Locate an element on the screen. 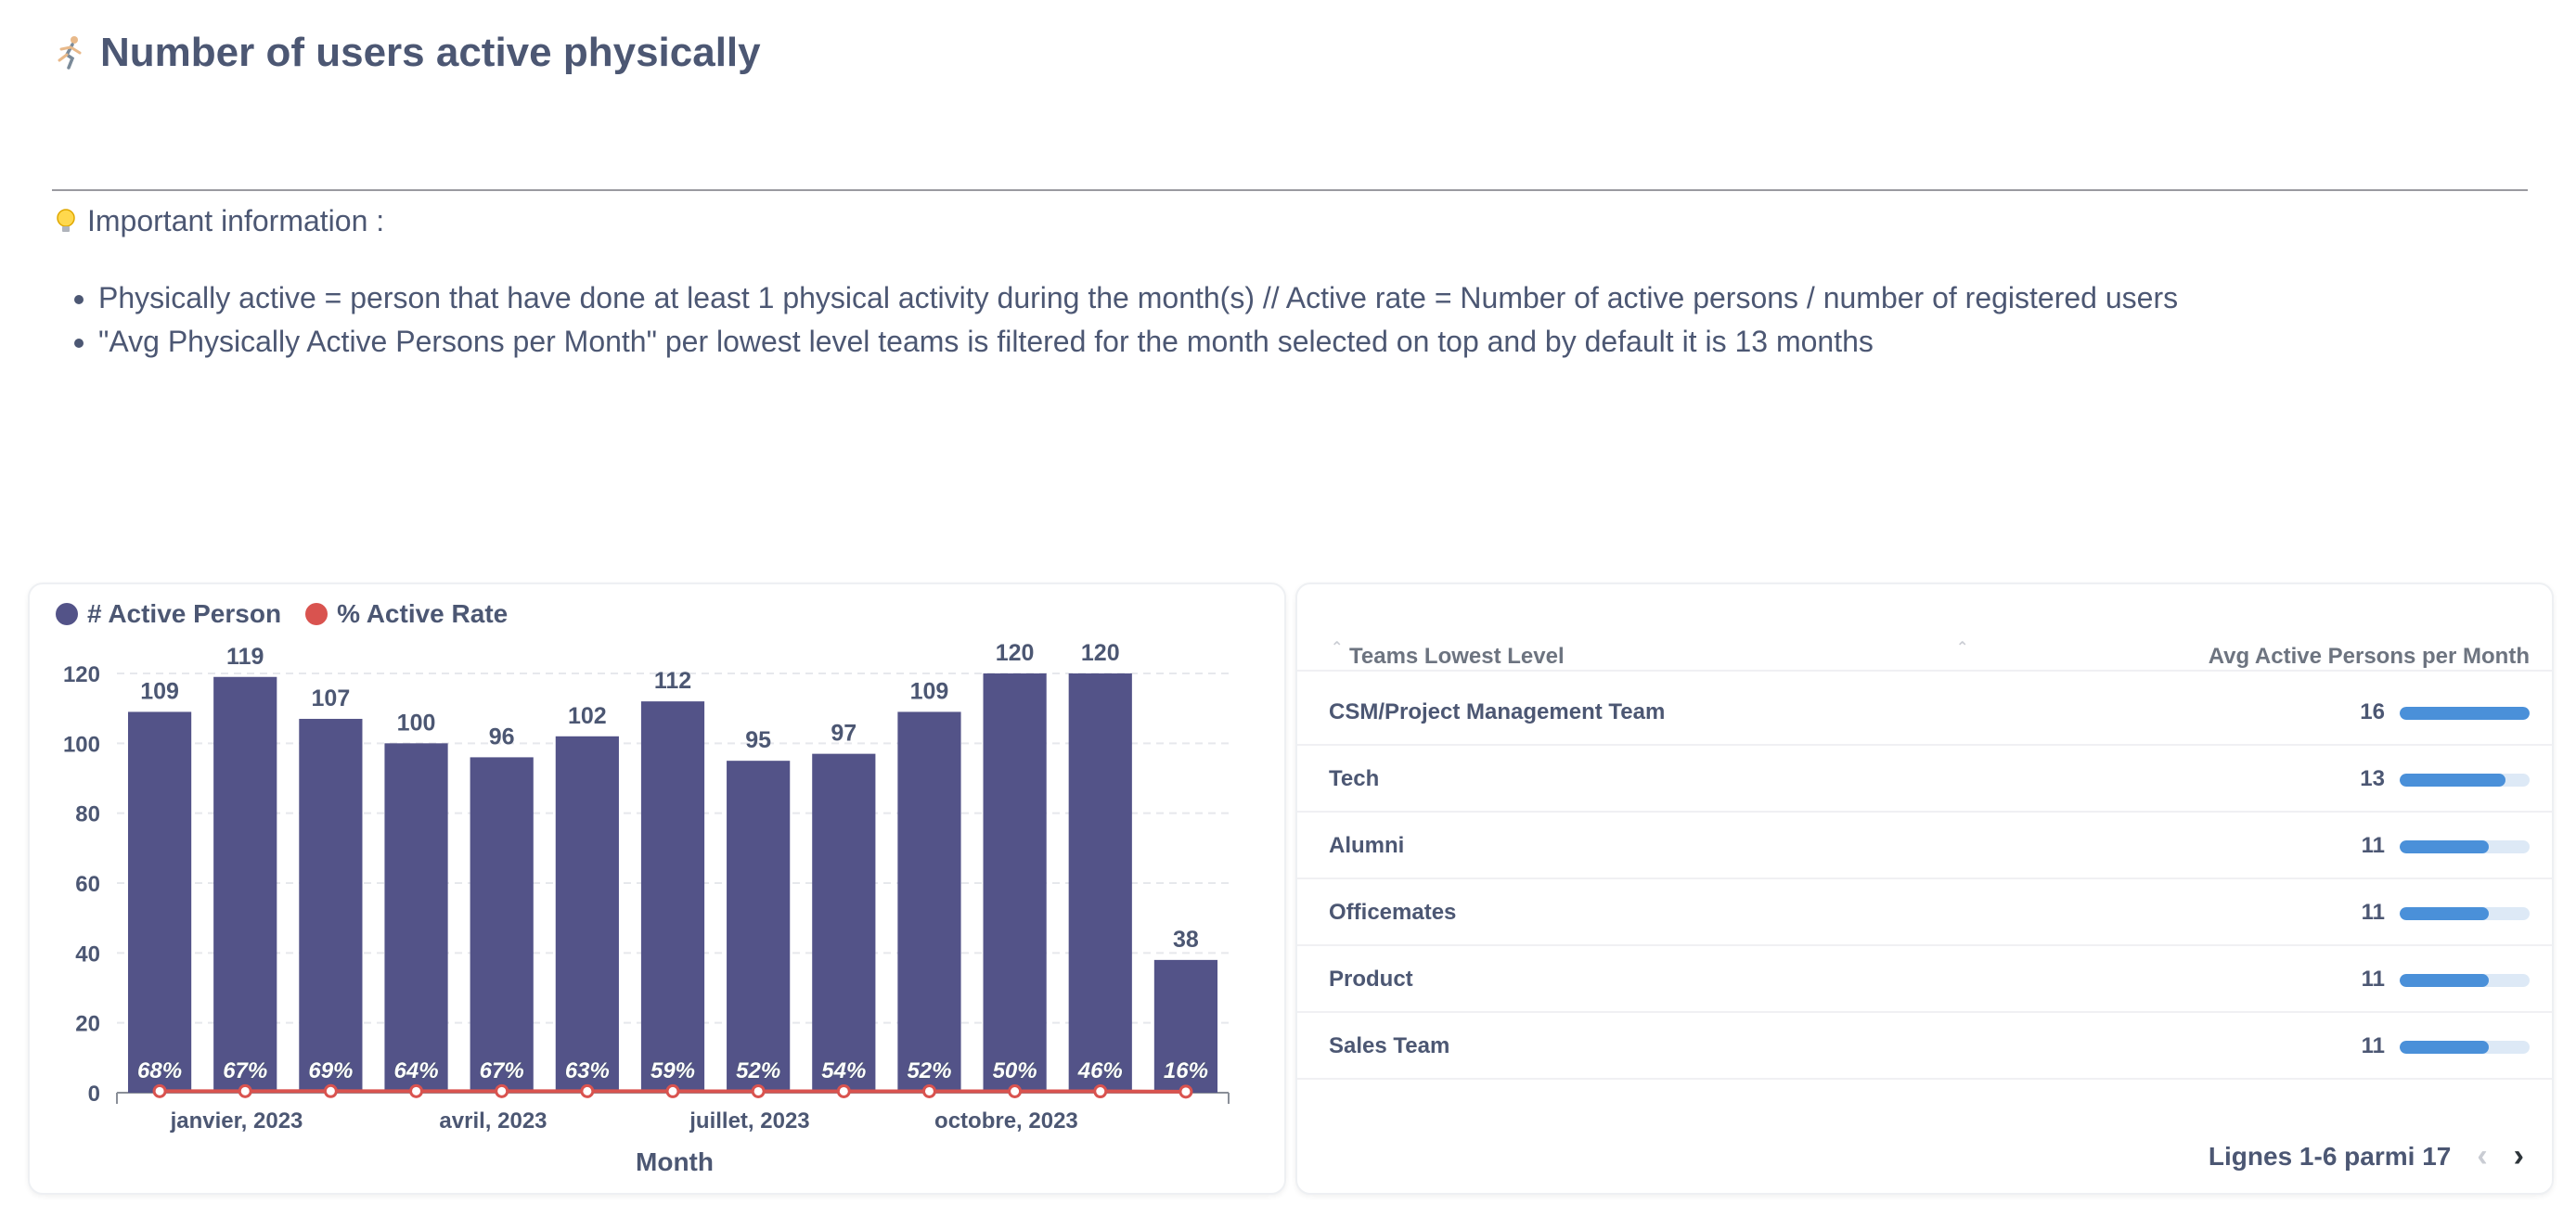  table-row: CSM/Project Management Team 16 is located at coordinates (1924, 712).